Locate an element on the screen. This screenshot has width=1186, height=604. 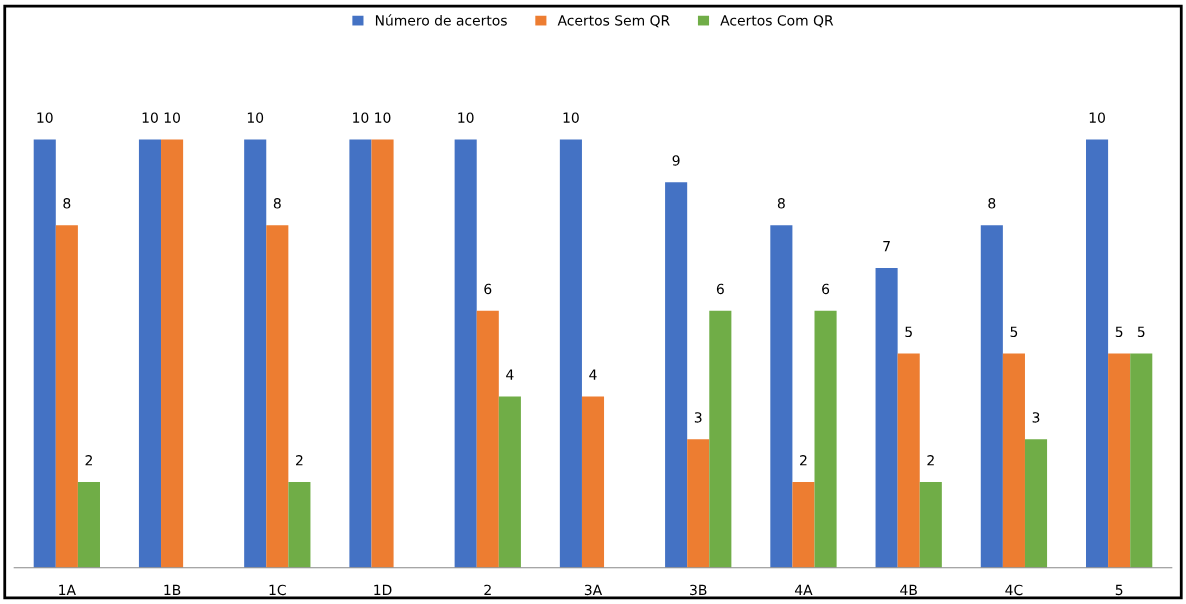
data-label: 7 is located at coordinates (886, 246).